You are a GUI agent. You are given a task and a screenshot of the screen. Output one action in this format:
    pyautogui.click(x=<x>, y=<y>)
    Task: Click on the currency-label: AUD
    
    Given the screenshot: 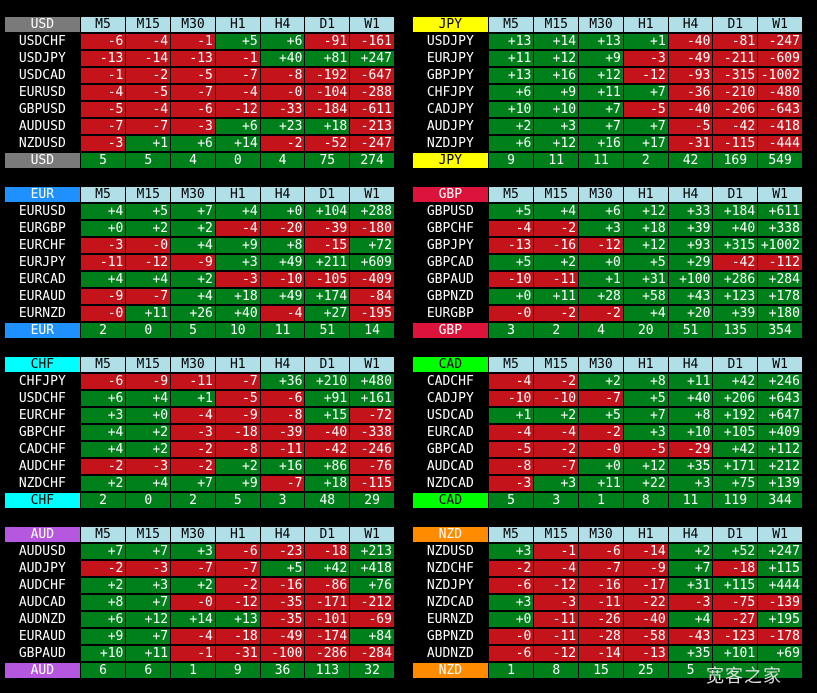 What is the action you would take?
    pyautogui.click(x=43, y=535)
    